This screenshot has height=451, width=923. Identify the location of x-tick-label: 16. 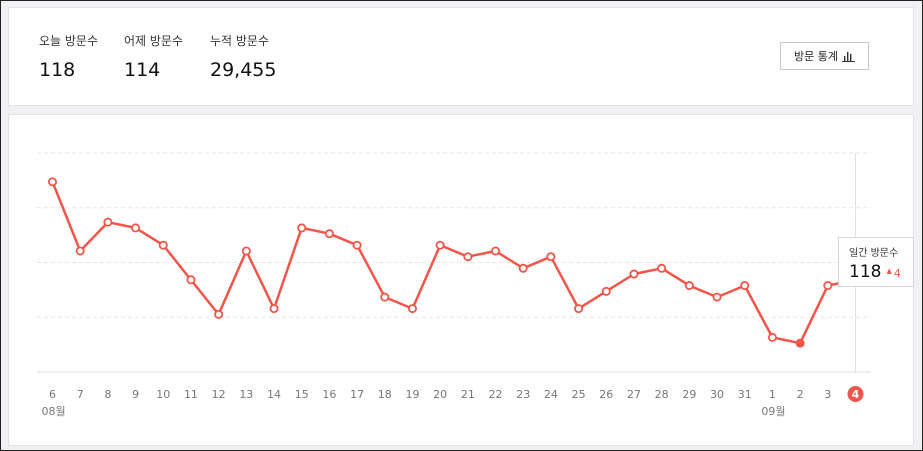
(329, 394).